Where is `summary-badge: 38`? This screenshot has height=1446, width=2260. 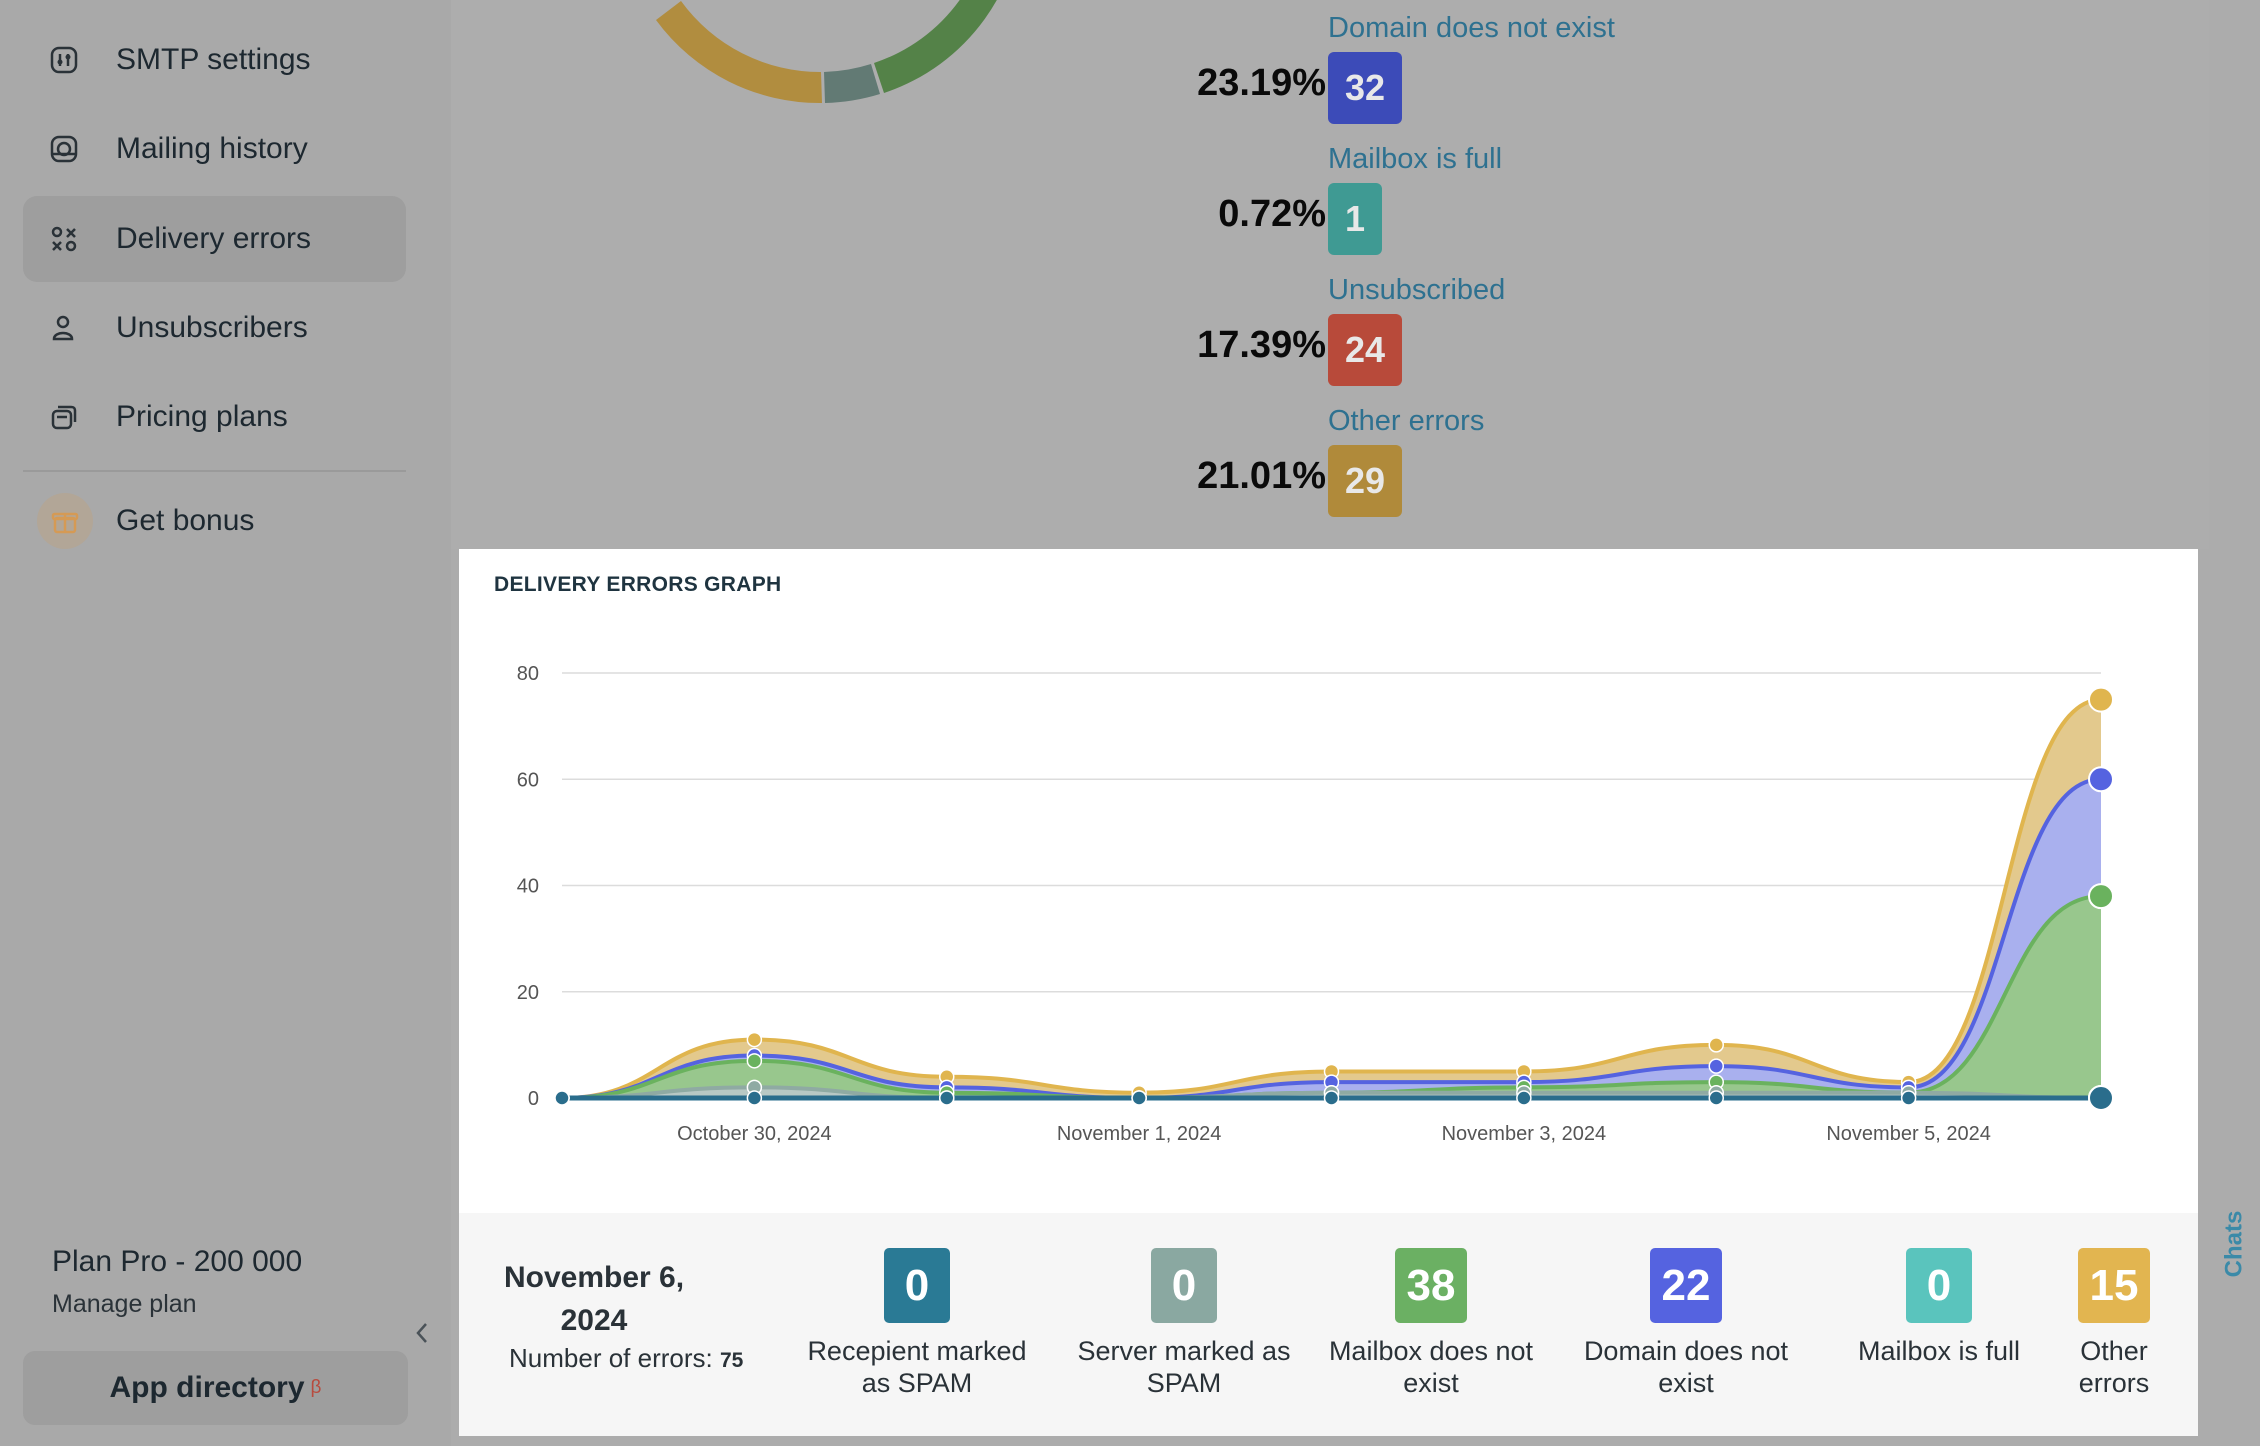 summary-badge: 38 is located at coordinates (1431, 1285).